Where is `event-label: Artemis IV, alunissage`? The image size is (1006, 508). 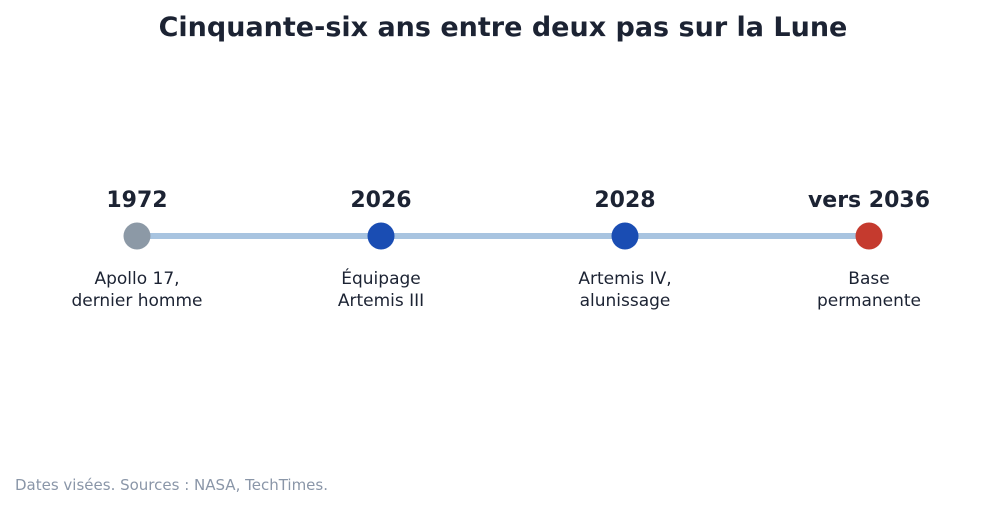 event-label: Artemis IV, alunissage is located at coordinates (624, 290).